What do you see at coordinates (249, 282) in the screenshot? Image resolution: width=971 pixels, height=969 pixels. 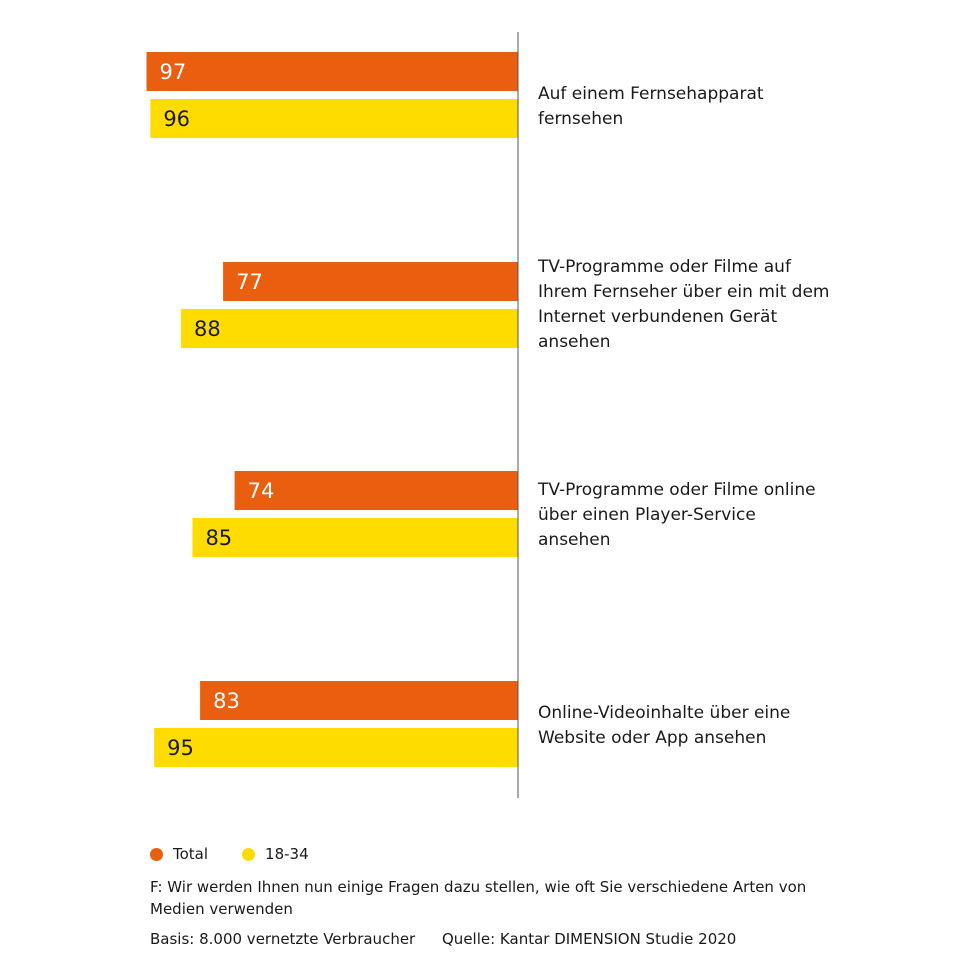 I see `data-label-total-1: 77` at bounding box center [249, 282].